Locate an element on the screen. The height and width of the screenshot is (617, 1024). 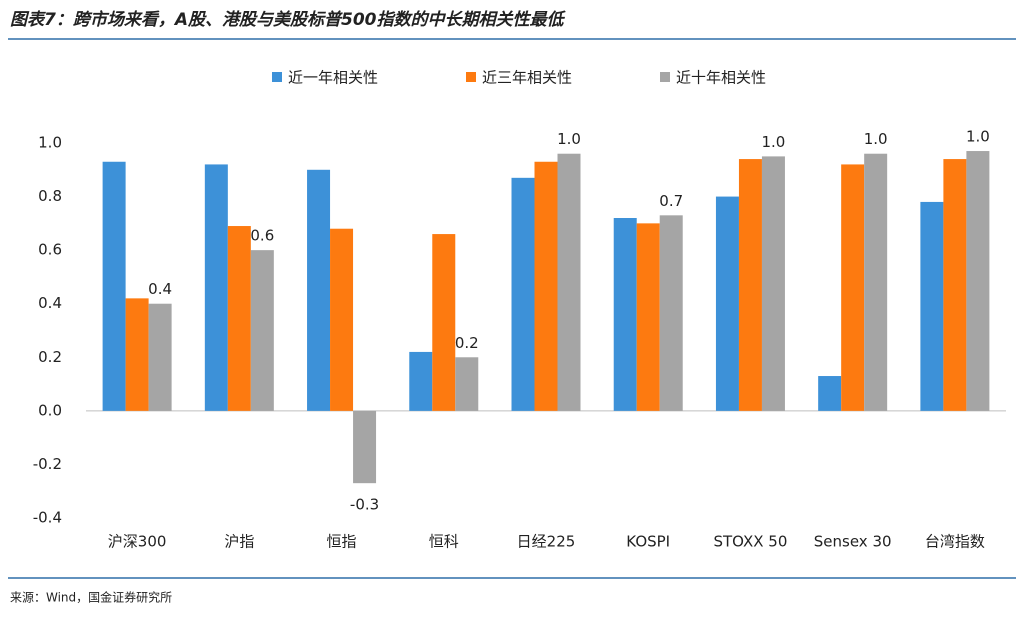
y-tick-label: -0.2 is located at coordinates (47, 464).